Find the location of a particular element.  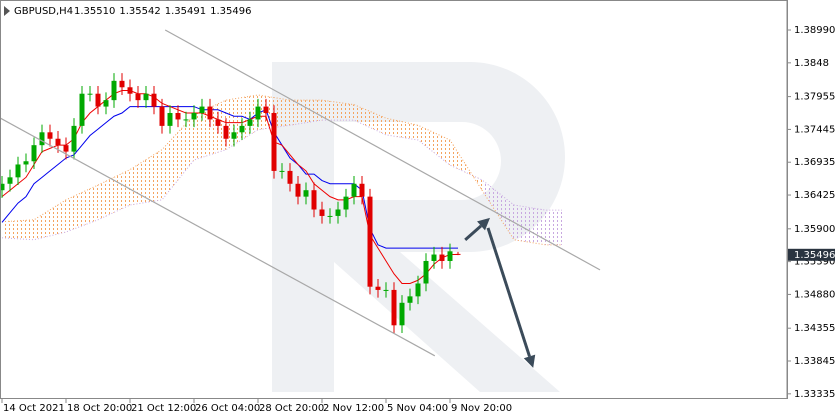

y-tick-label: 1.34880 is located at coordinates (814, 294).